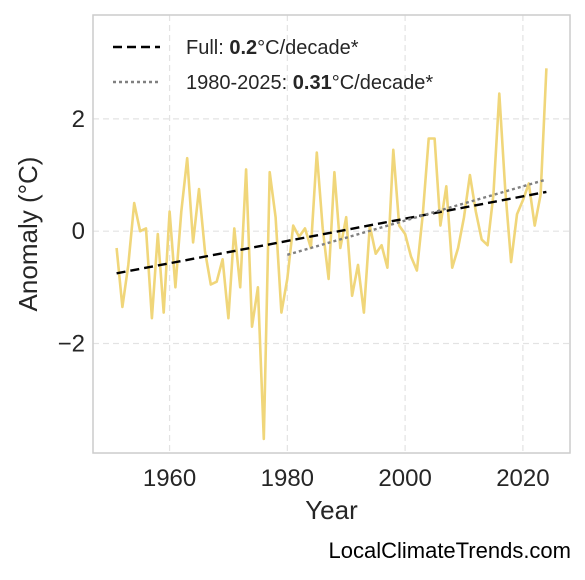 Image resolution: width=585 pixels, height=580 pixels. What do you see at coordinates (416, 217) in the screenshot?
I see `recent-trend-line` at bounding box center [416, 217].